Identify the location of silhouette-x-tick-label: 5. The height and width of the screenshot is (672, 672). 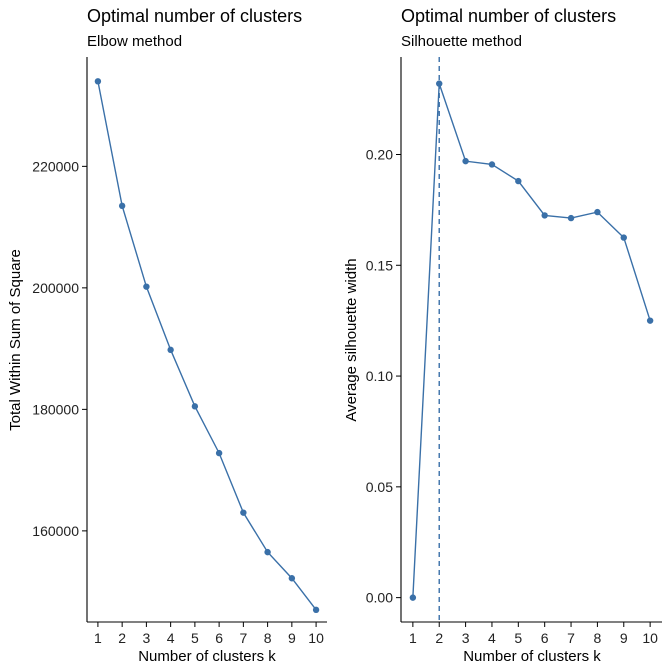
(518, 638).